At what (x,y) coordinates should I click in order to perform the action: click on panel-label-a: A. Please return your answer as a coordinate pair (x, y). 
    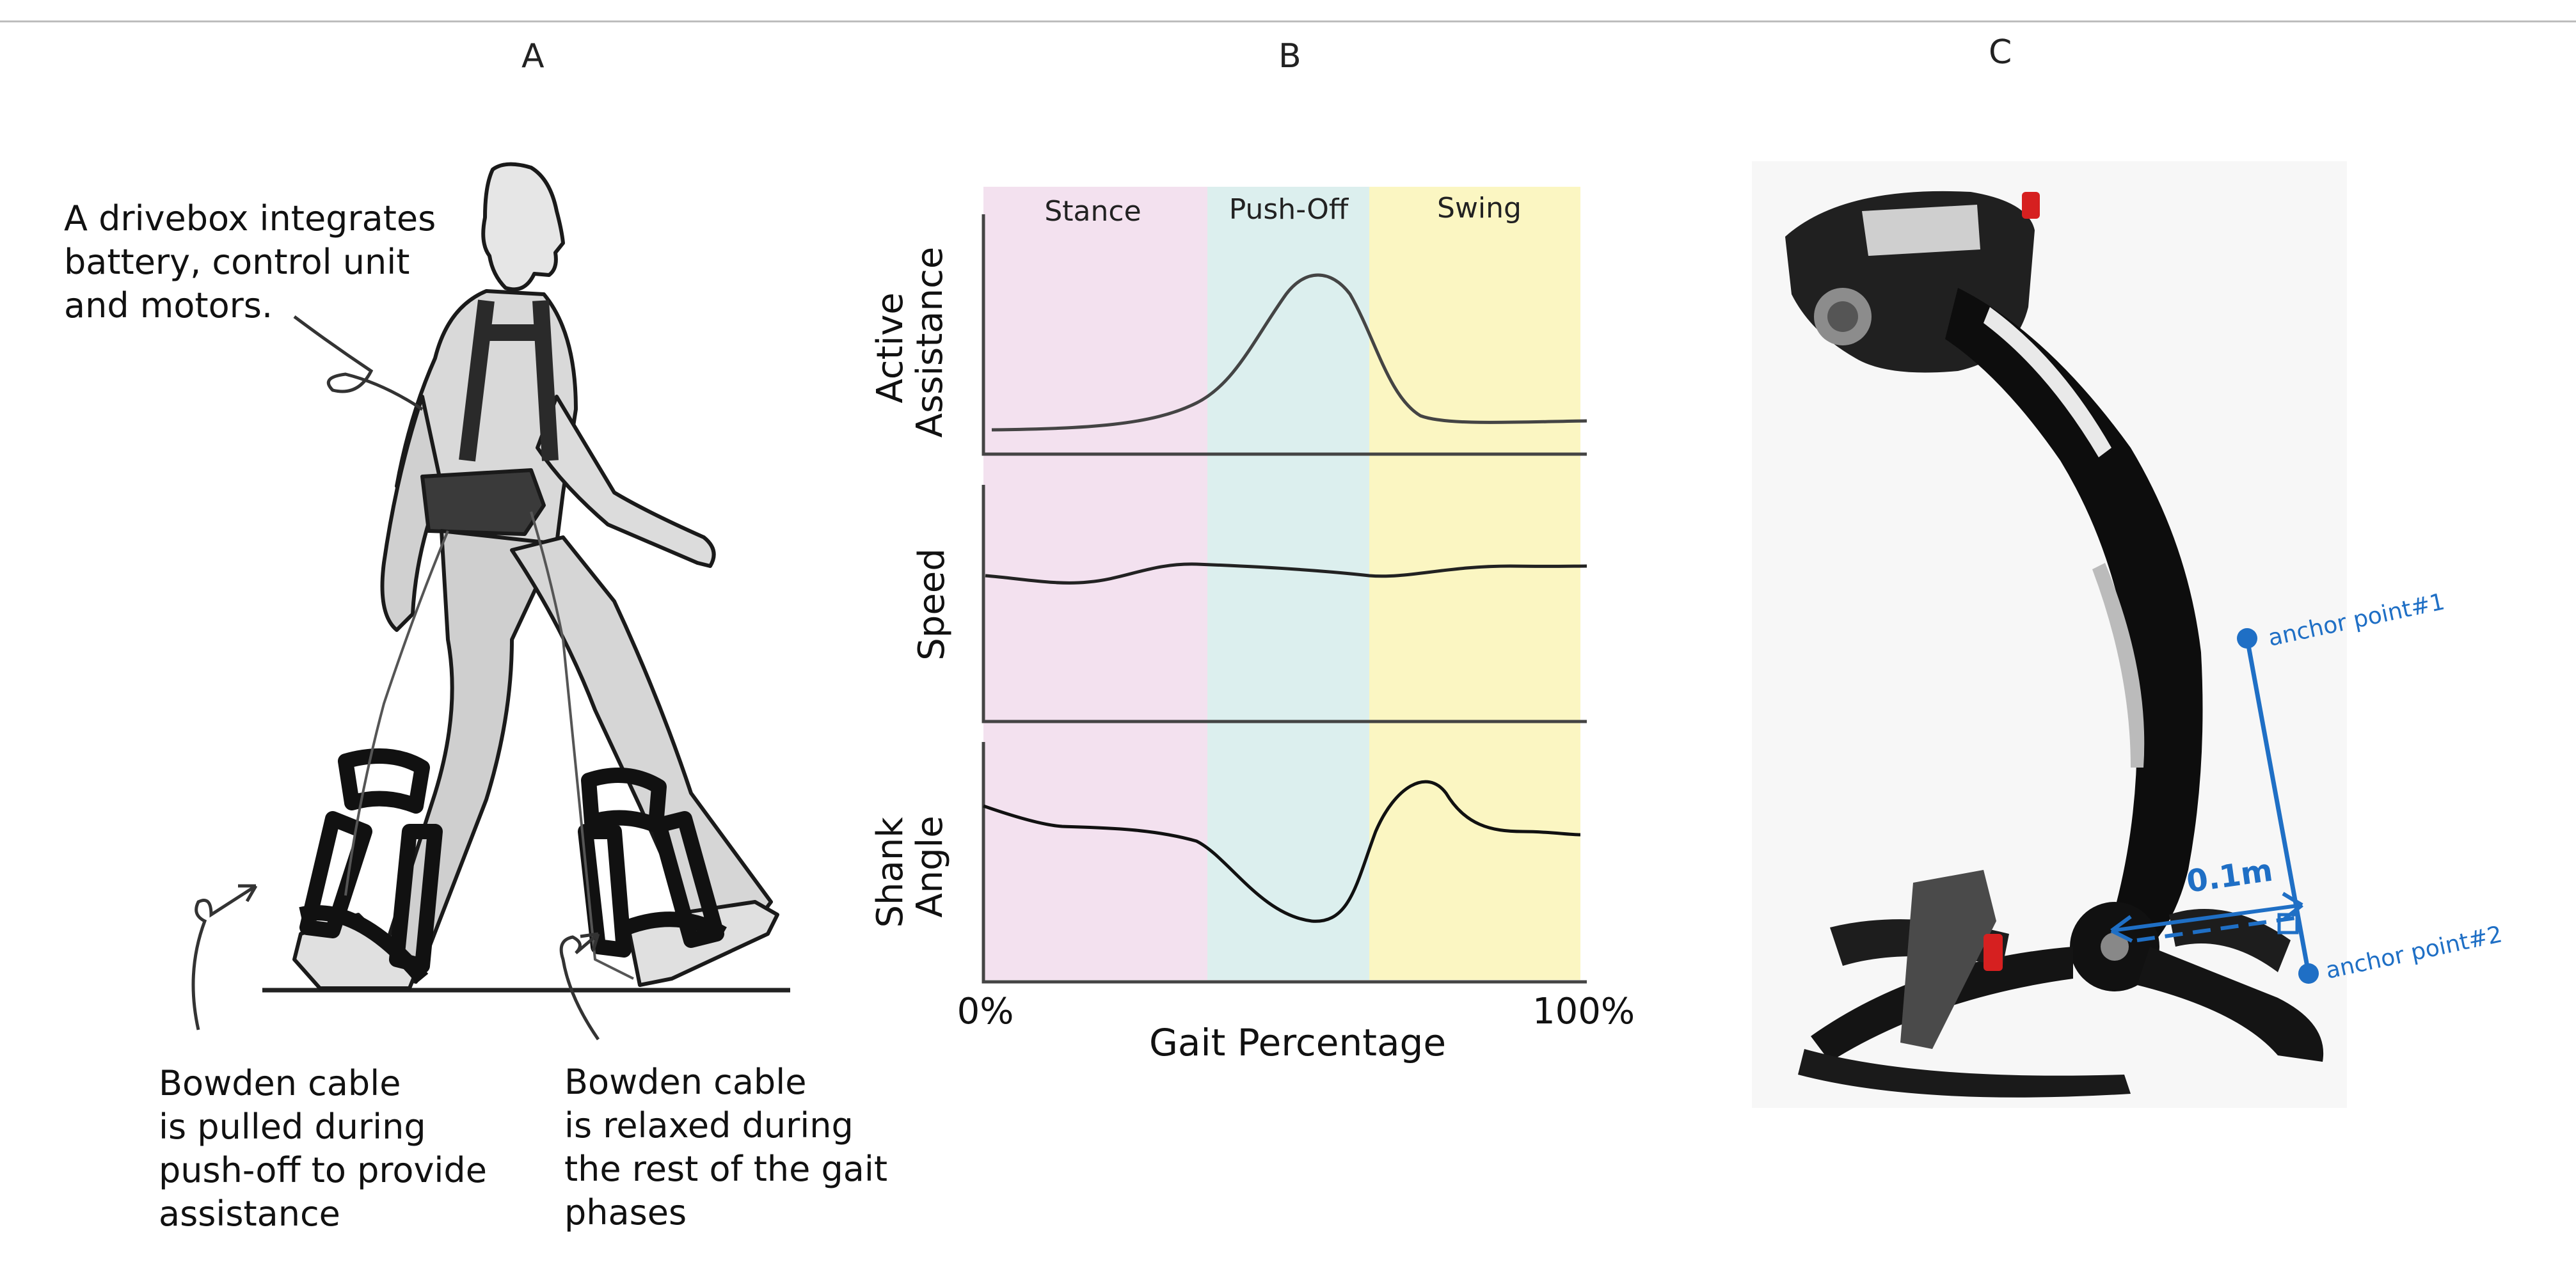
    Looking at the image, I should click on (533, 56).